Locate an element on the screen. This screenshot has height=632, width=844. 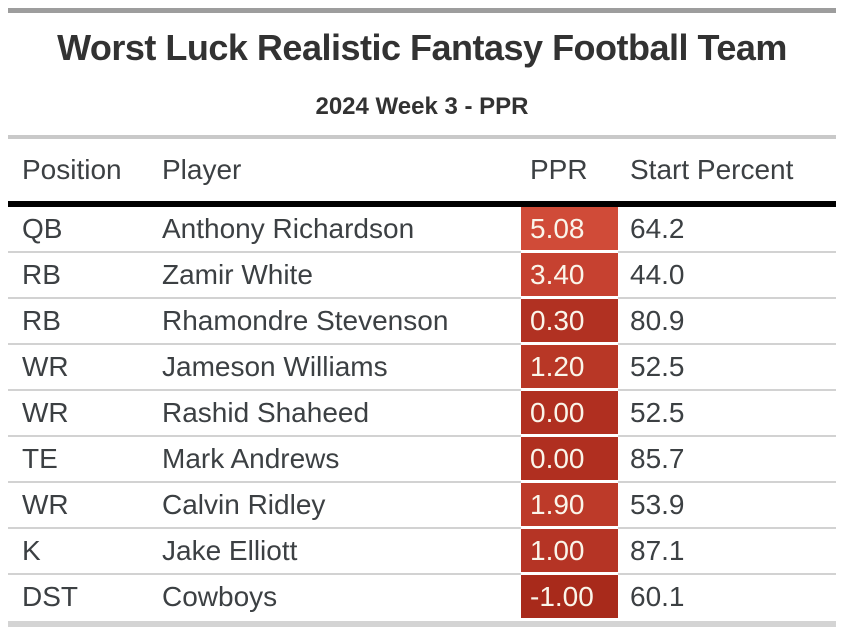
table-row: RB Rhamondre Stevenson 0.30 80.9 is located at coordinates (422, 322).